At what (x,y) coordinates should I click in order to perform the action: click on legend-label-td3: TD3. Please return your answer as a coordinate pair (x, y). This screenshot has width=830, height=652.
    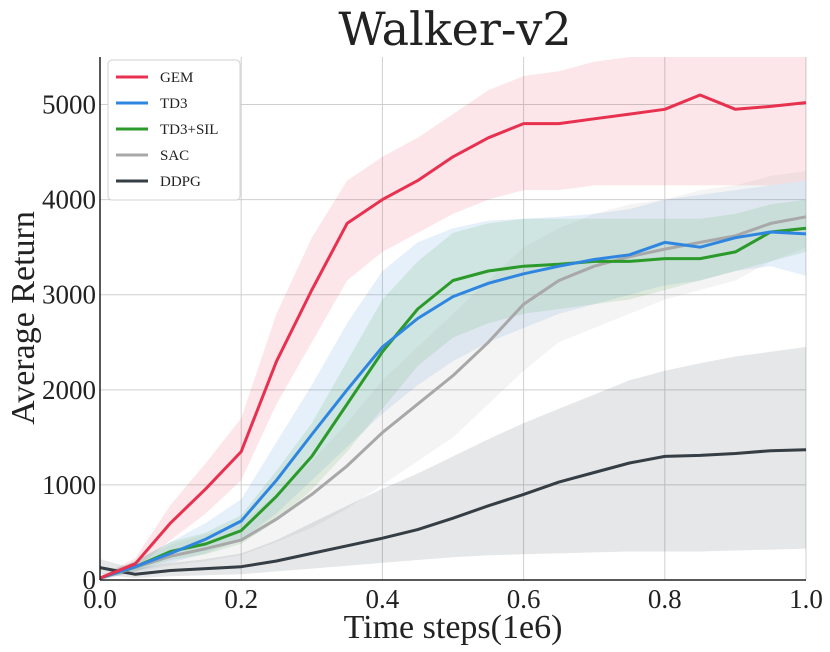
    Looking at the image, I should click on (174, 104).